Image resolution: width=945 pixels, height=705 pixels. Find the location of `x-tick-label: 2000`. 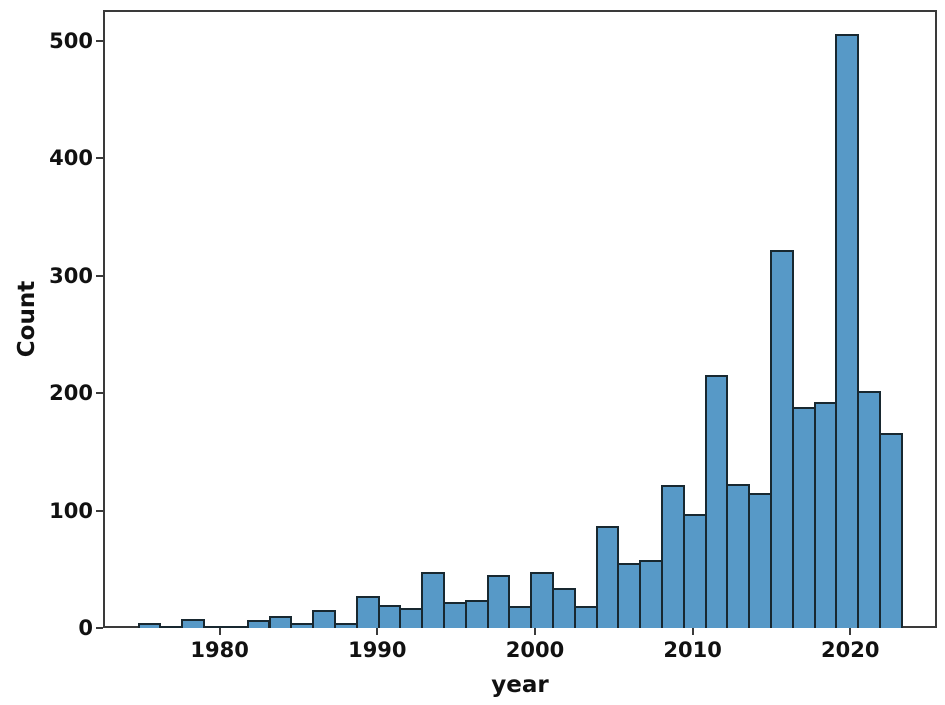

x-tick-label: 2000 is located at coordinates (535, 650).